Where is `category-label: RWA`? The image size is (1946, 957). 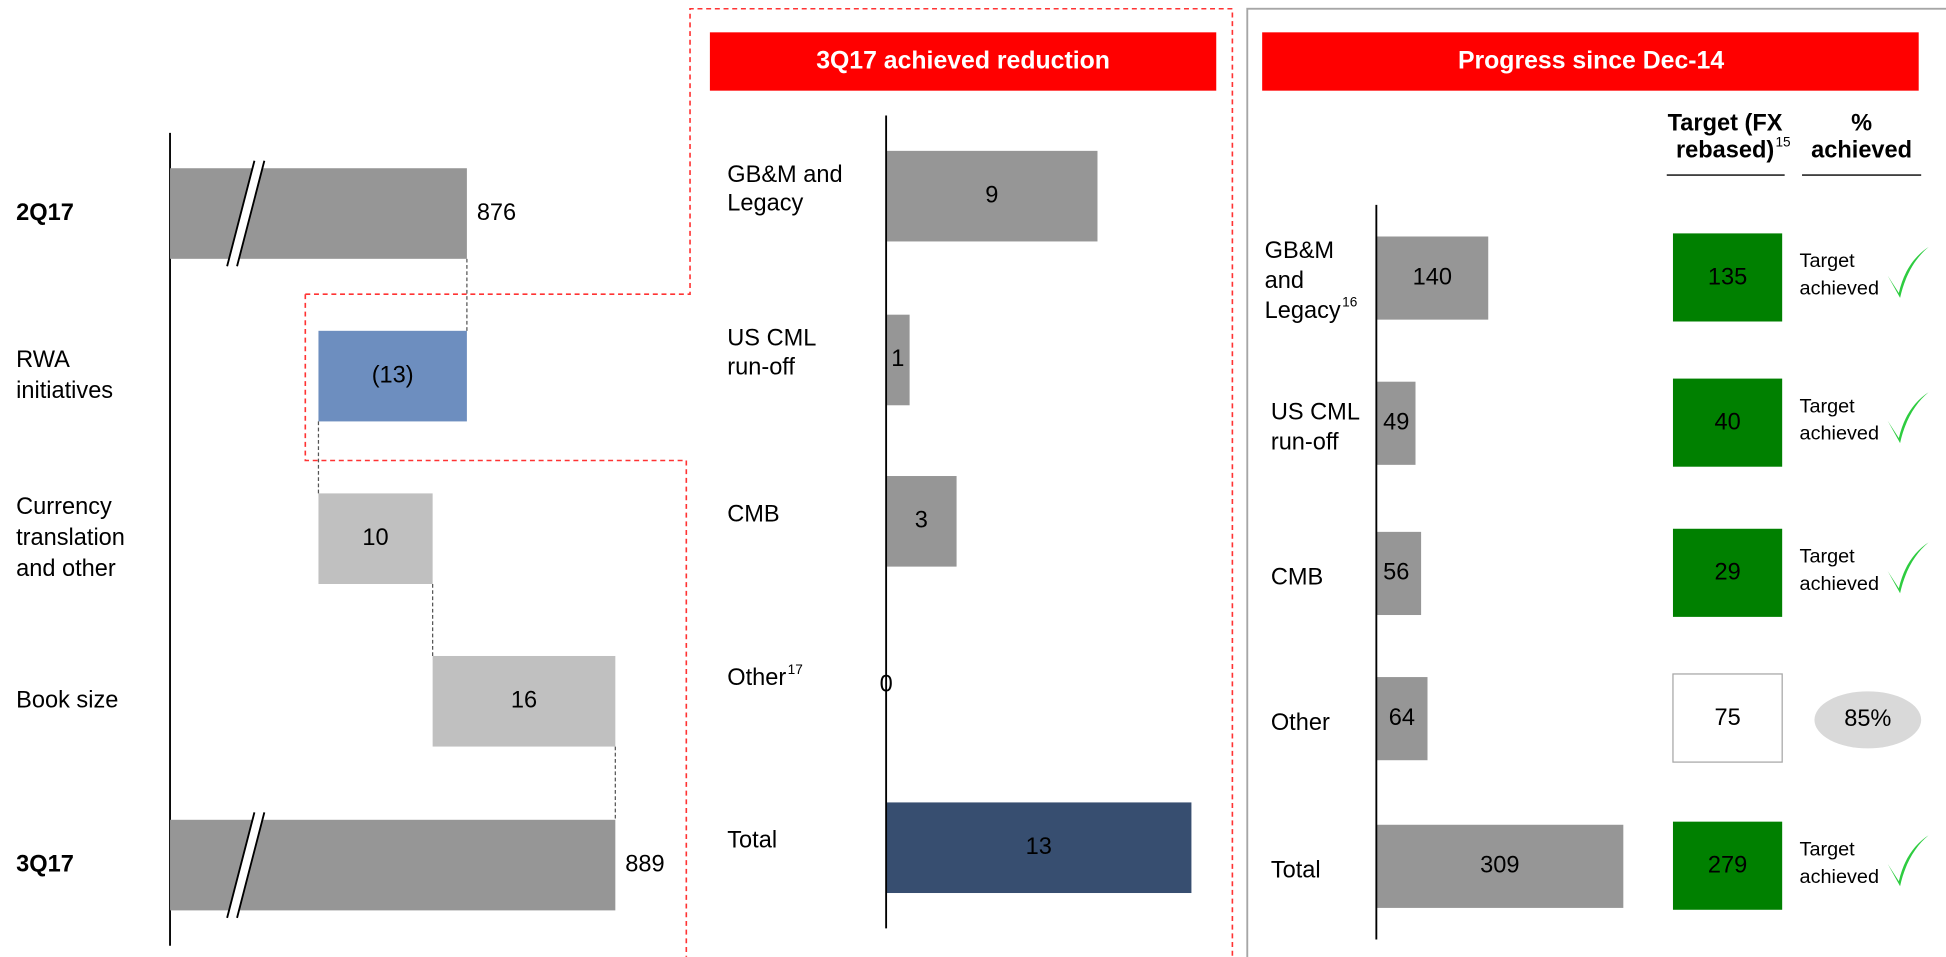
category-label: RWA is located at coordinates (43, 359).